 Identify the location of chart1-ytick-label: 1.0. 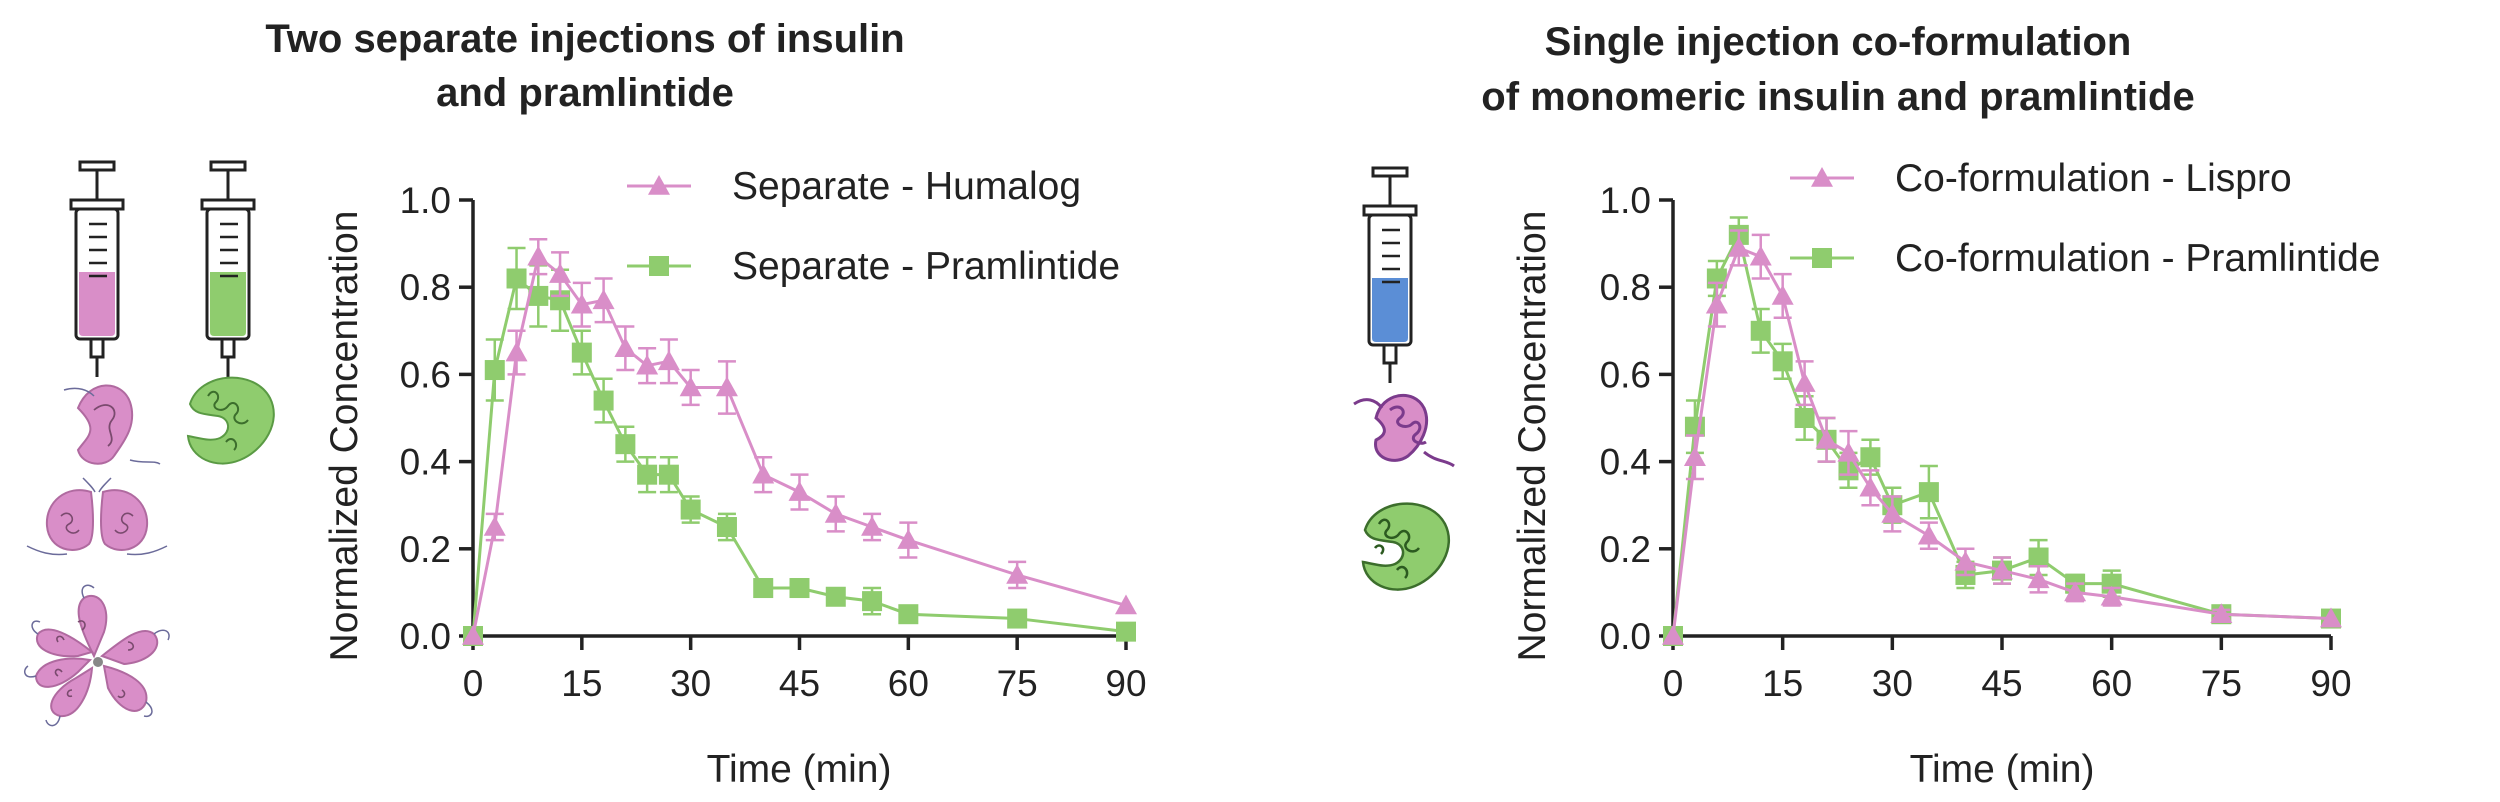
(425, 200).